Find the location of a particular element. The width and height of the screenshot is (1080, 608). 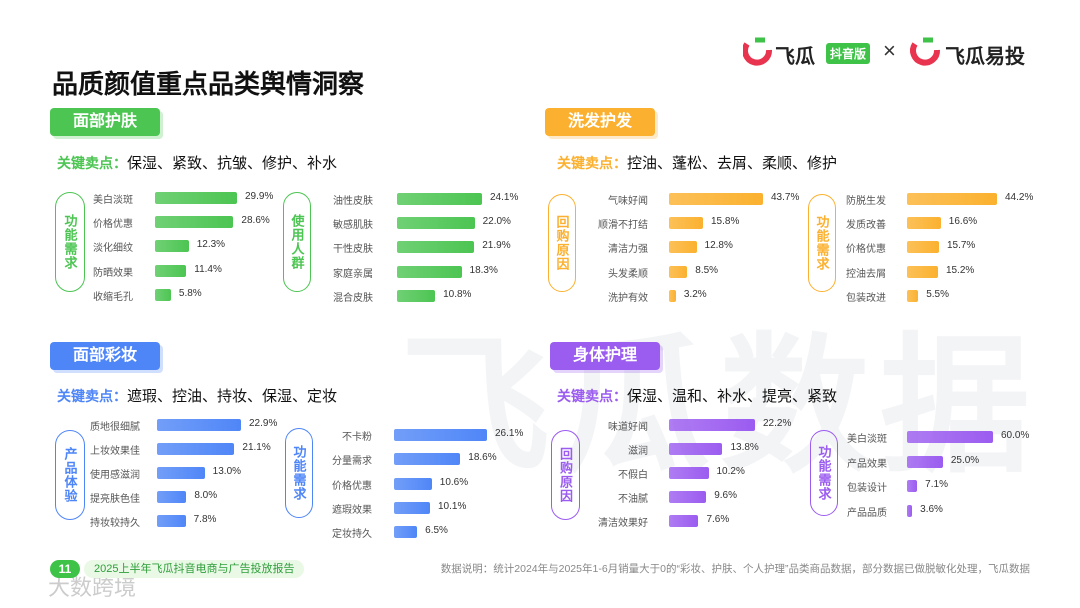

category-label: 发质改善 is located at coordinates (866, 226).